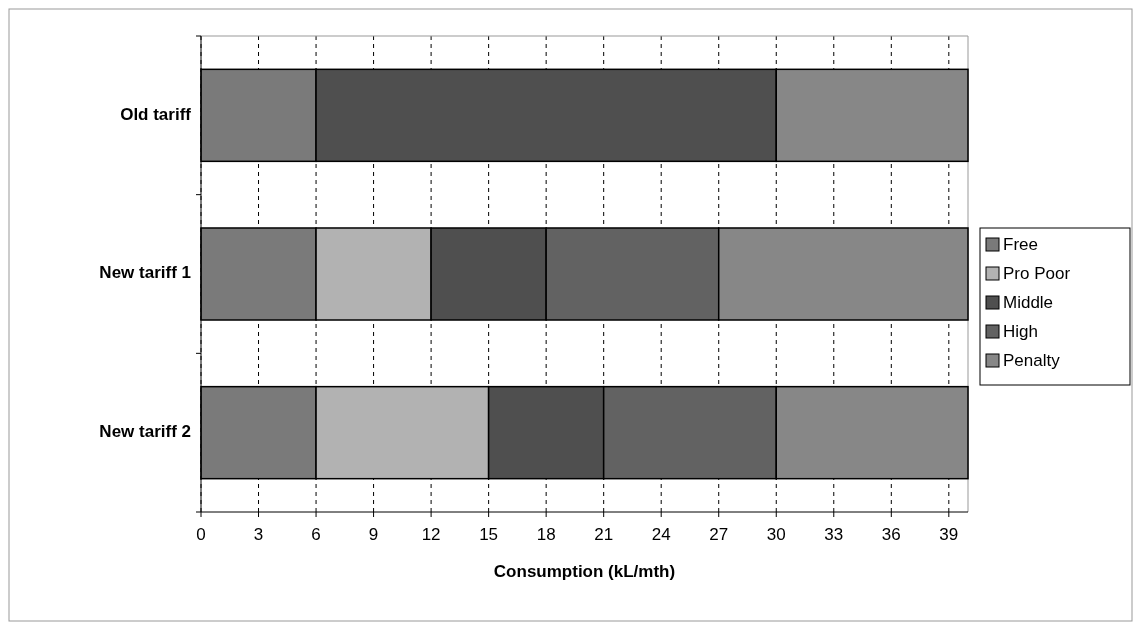 This screenshot has height=630, width=1141. I want to click on x-tick-label: 18, so click(546, 534).